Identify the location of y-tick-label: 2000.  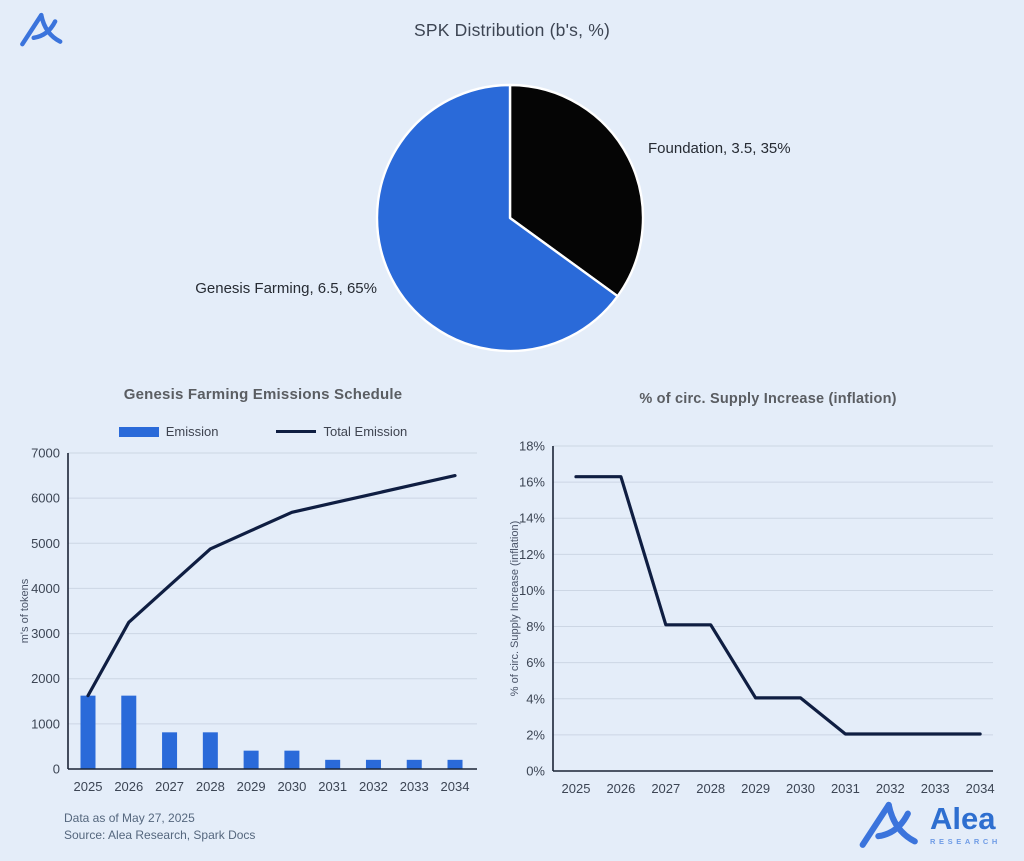
(45, 678).